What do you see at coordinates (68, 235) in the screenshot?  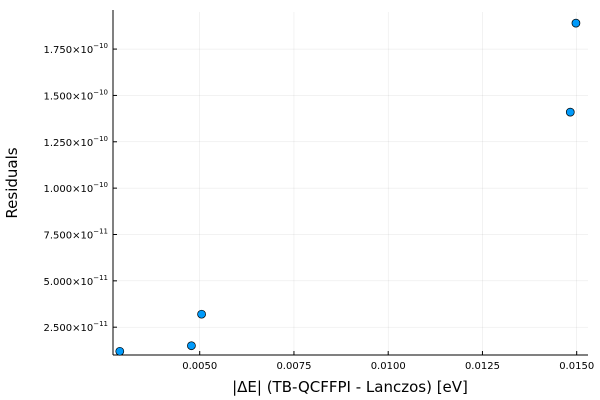 I see `y-tick-mantissa: 7.500×10` at bounding box center [68, 235].